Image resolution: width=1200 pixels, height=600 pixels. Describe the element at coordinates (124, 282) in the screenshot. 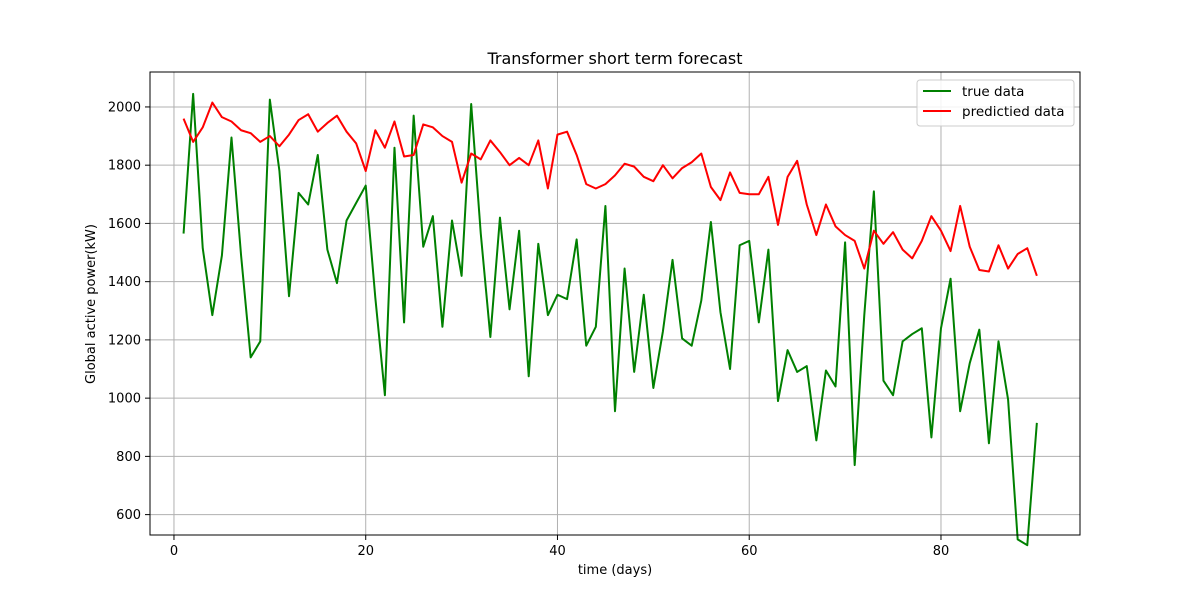

I see `y-tick-label: 1400` at that location.